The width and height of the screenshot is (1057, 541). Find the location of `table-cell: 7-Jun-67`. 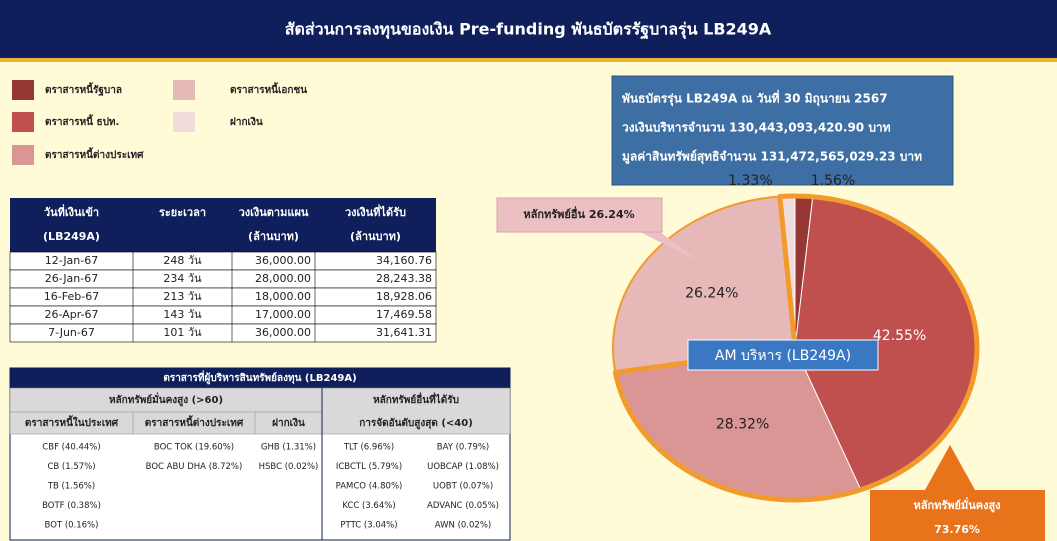

table-cell: 7-Jun-67 is located at coordinates (71, 332).